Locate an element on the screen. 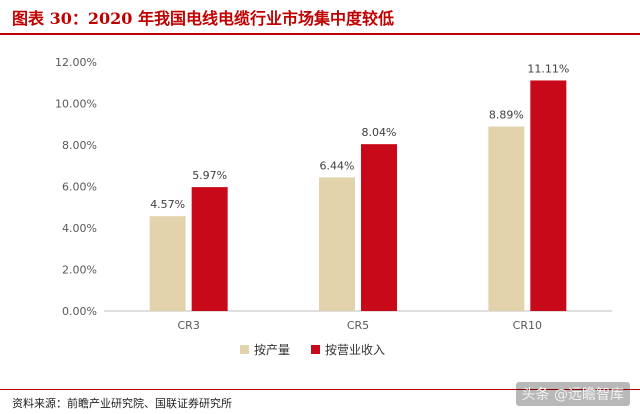  watermark: 头条 @远瞻智库 is located at coordinates (572, 394).